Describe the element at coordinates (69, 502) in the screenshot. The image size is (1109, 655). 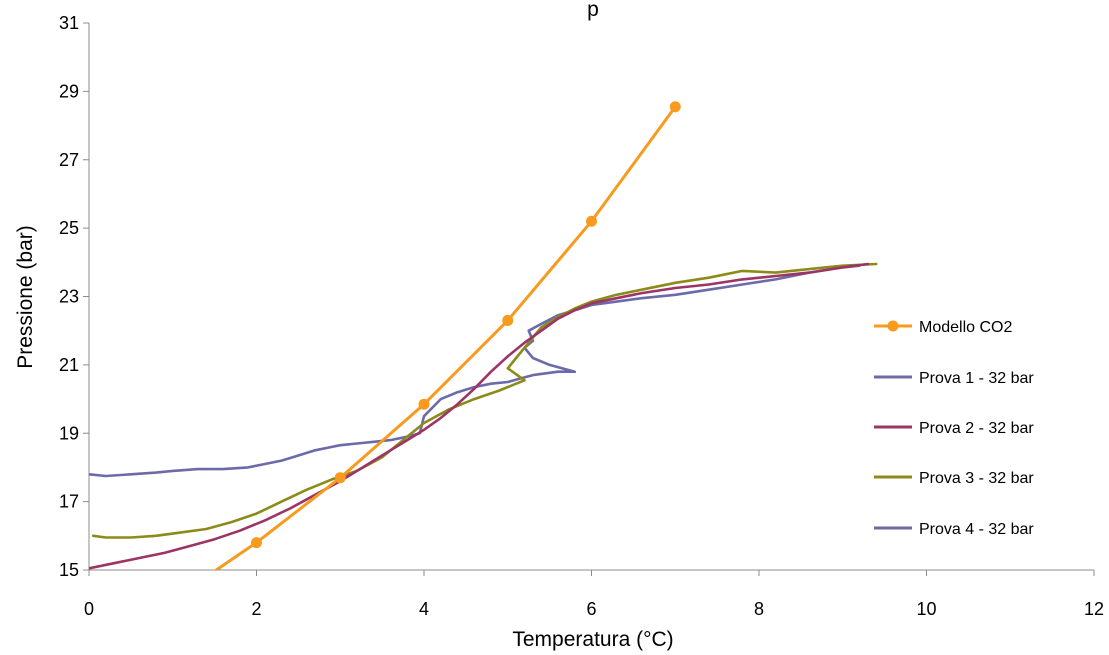
I see `y-tick-label: 17` at that location.